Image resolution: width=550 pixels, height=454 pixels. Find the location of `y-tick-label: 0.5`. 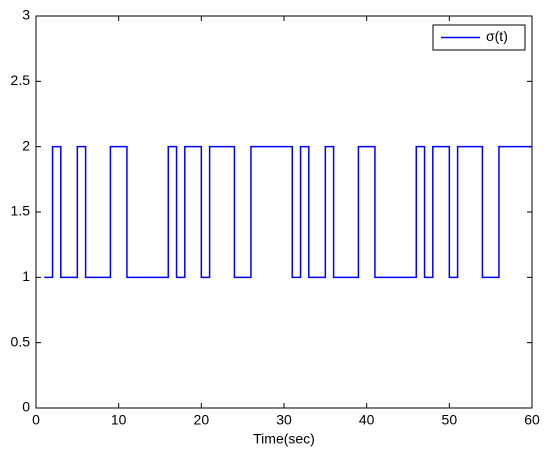

y-tick-label: 0.5 is located at coordinates (21, 341).